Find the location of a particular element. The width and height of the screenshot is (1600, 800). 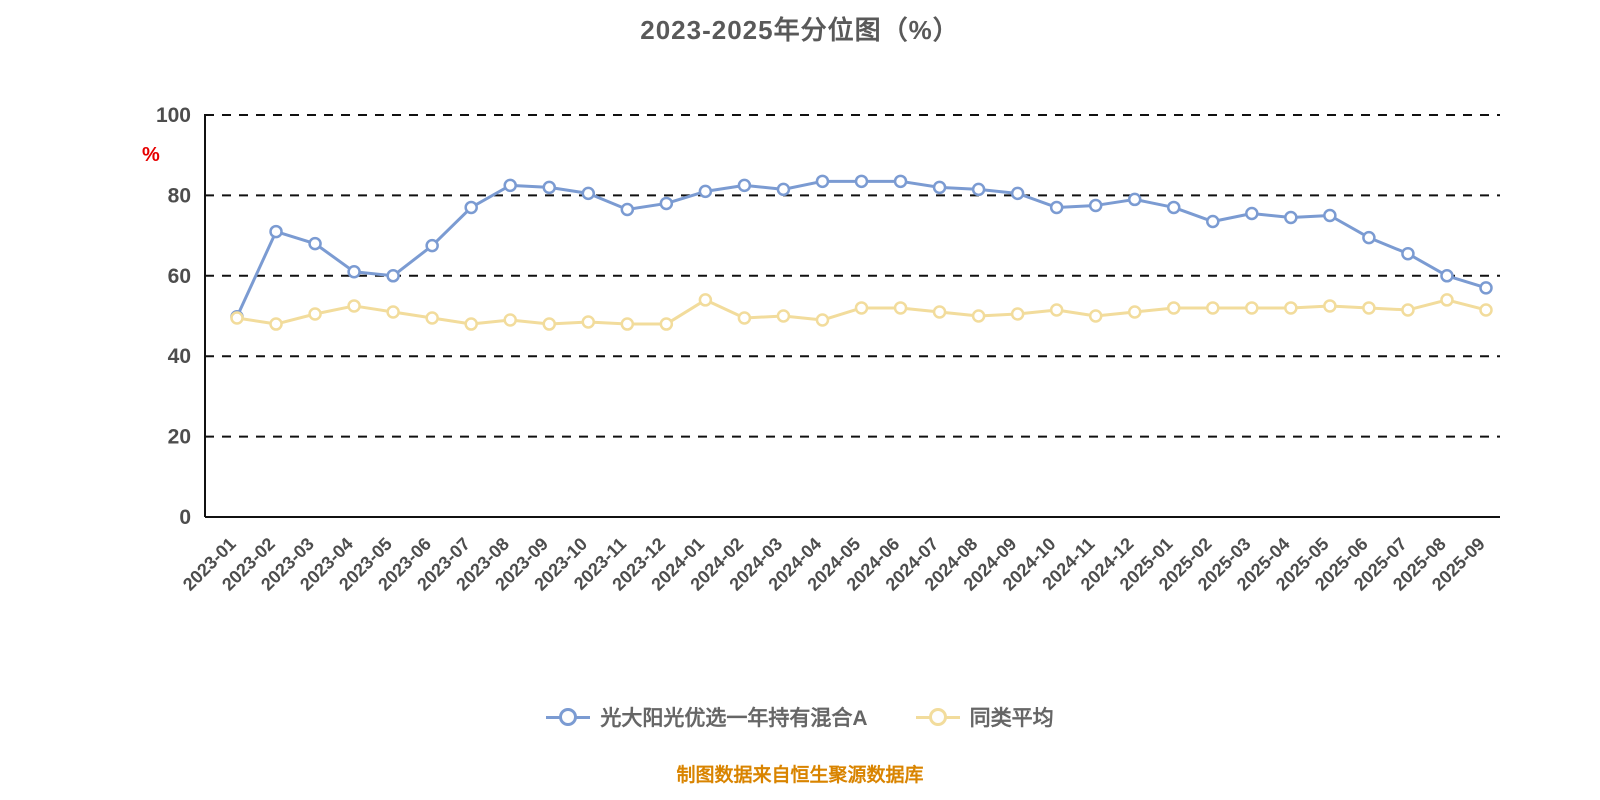

y-tick-label: 60 is located at coordinates (179, 276).